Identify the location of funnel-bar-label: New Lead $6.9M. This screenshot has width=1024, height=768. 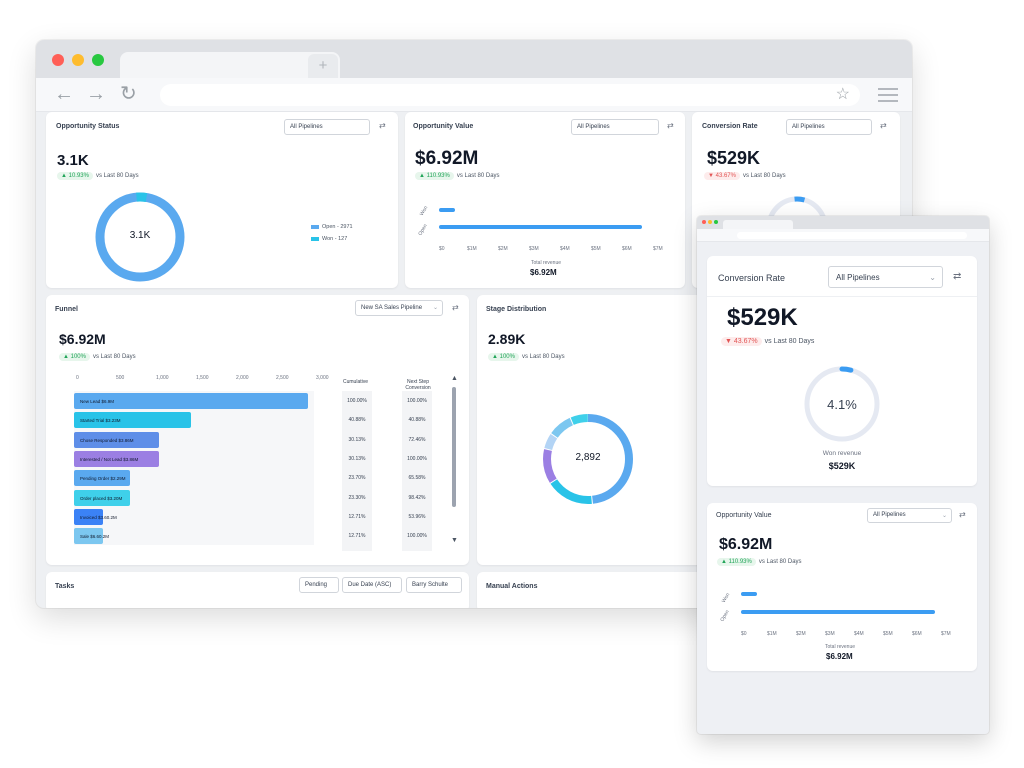
(97, 401).